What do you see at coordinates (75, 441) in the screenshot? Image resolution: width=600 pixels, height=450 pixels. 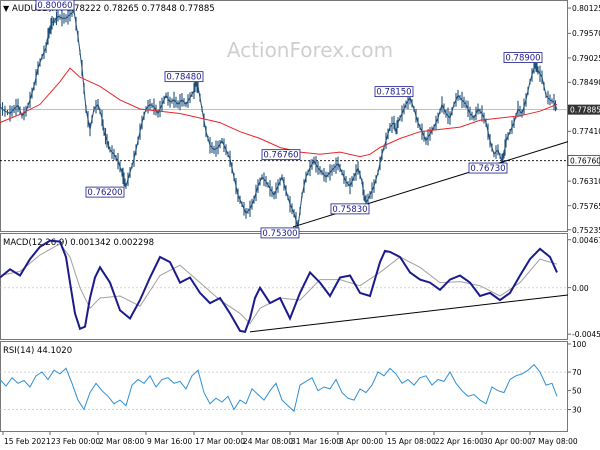 I see `x-tick-label: 23 Feb 00:00` at bounding box center [75, 441].